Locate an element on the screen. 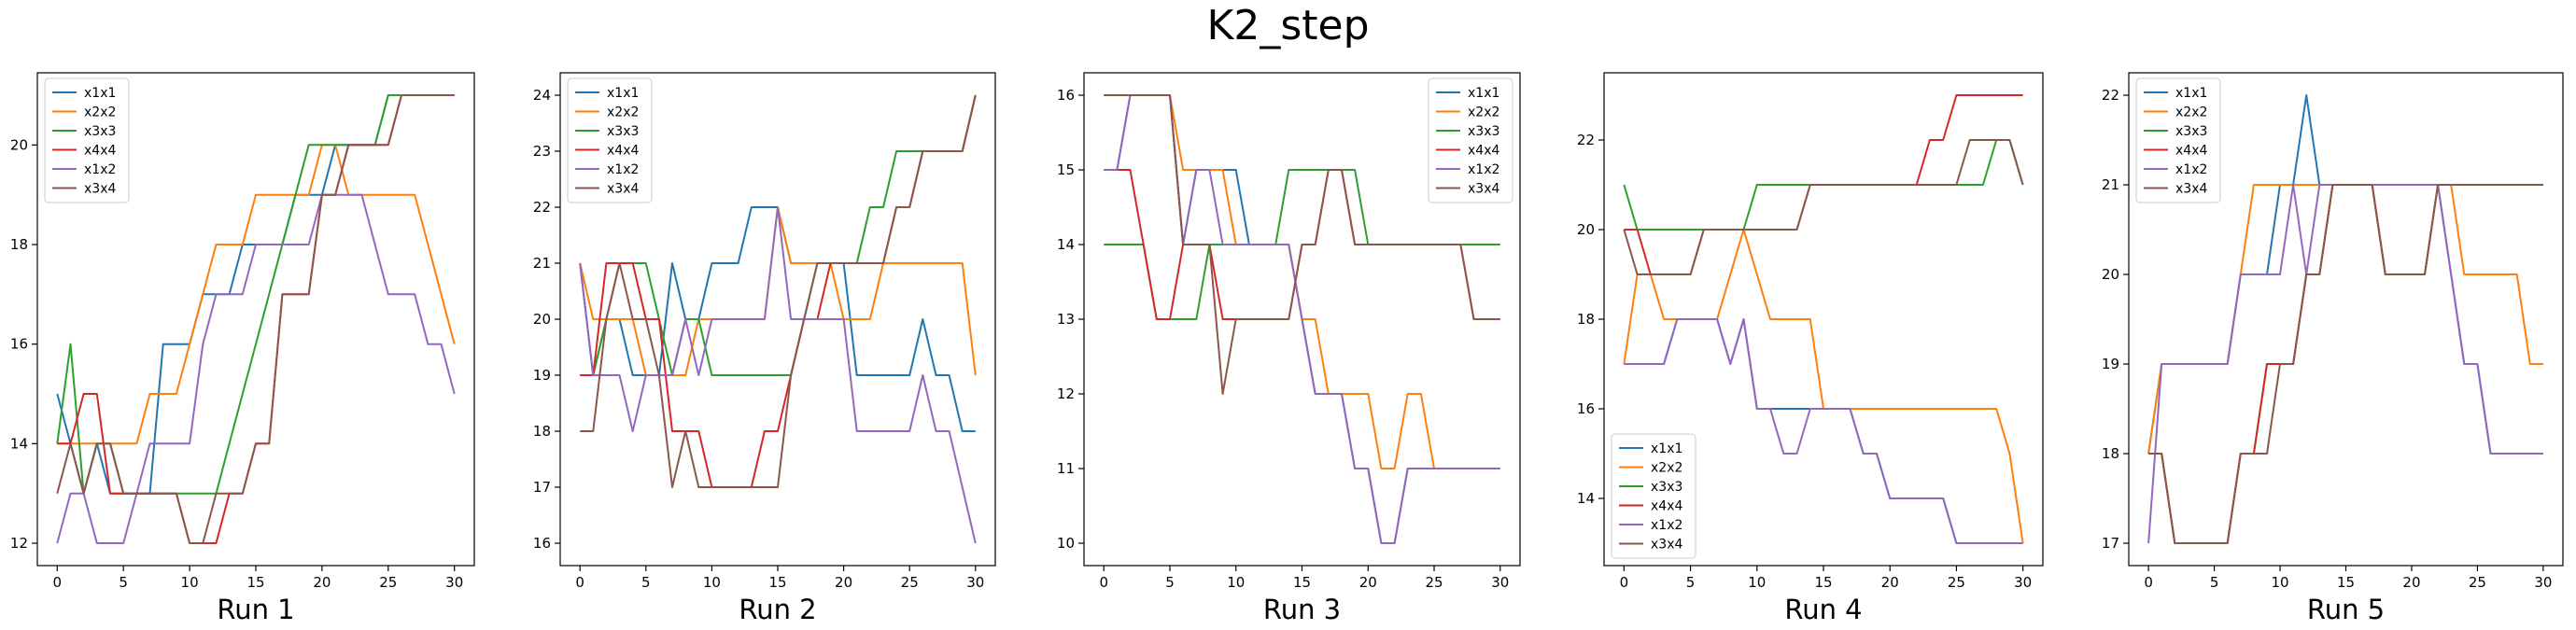 Image resolution: width=2576 pixels, height=630 pixels. x-axis-label: Run 1 is located at coordinates (255, 609).